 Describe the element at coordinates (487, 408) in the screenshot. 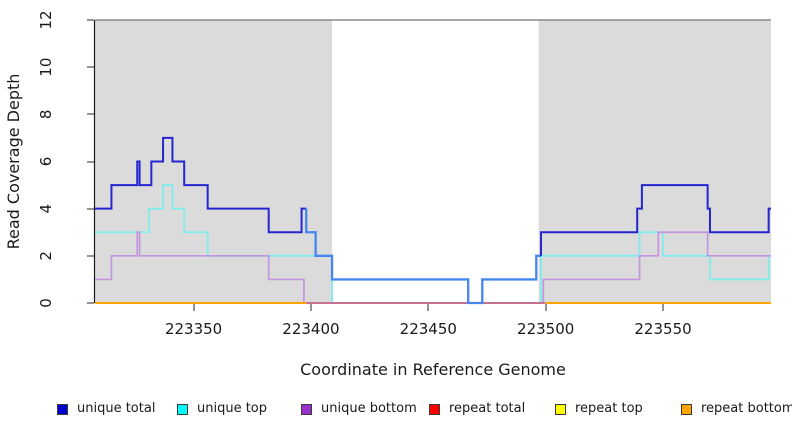

I see `legend-label: repeat total` at that location.